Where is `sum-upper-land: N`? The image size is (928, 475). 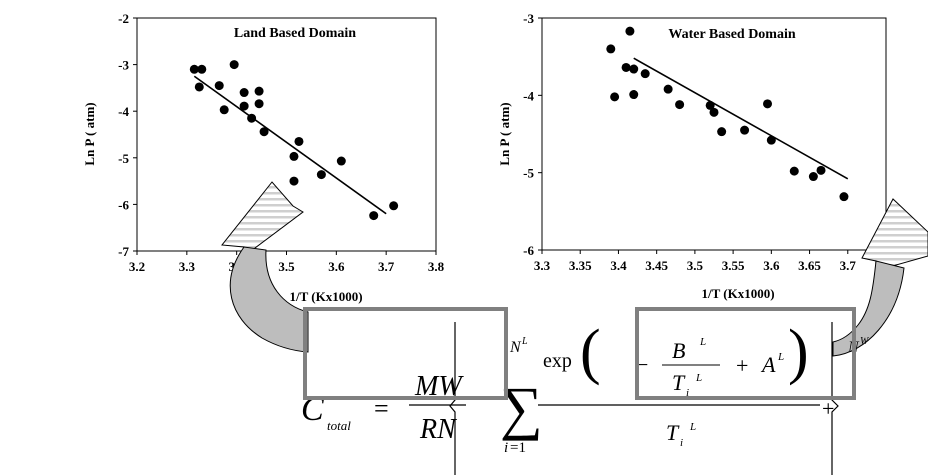 sum-upper-land: N is located at coordinates (515, 347).